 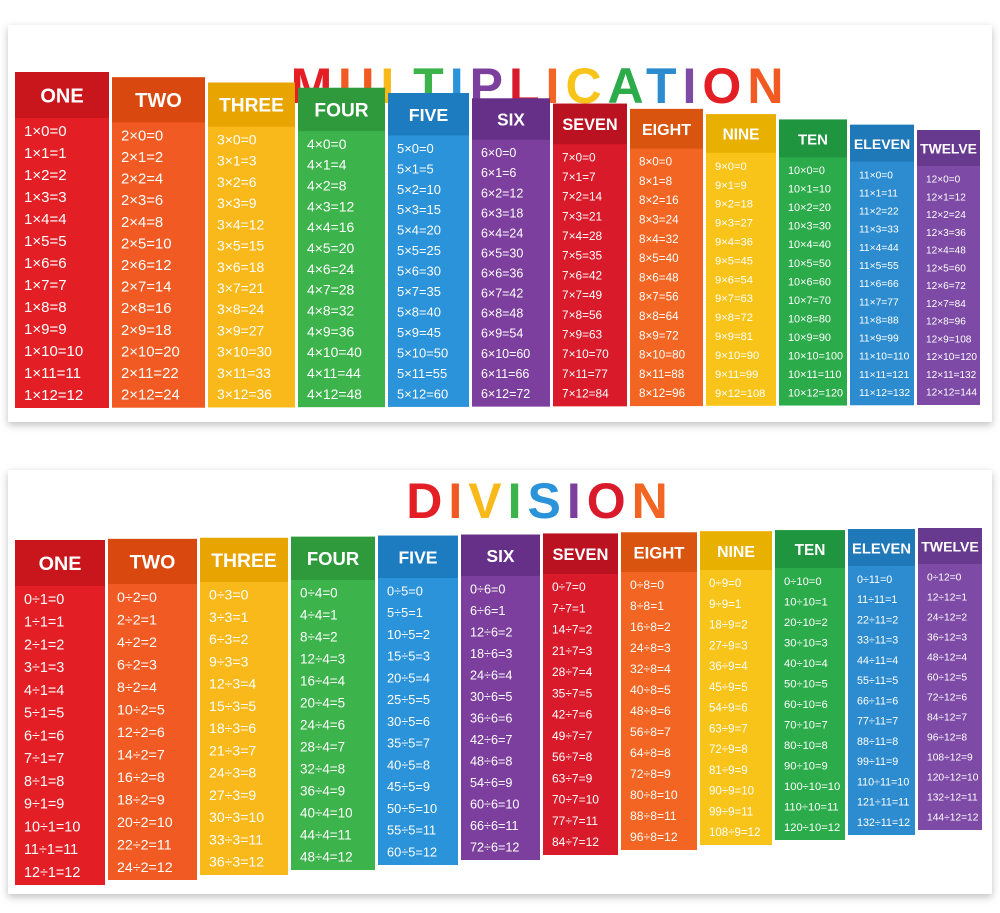 I want to click on fact: 9×10=90, so click(x=737, y=356).